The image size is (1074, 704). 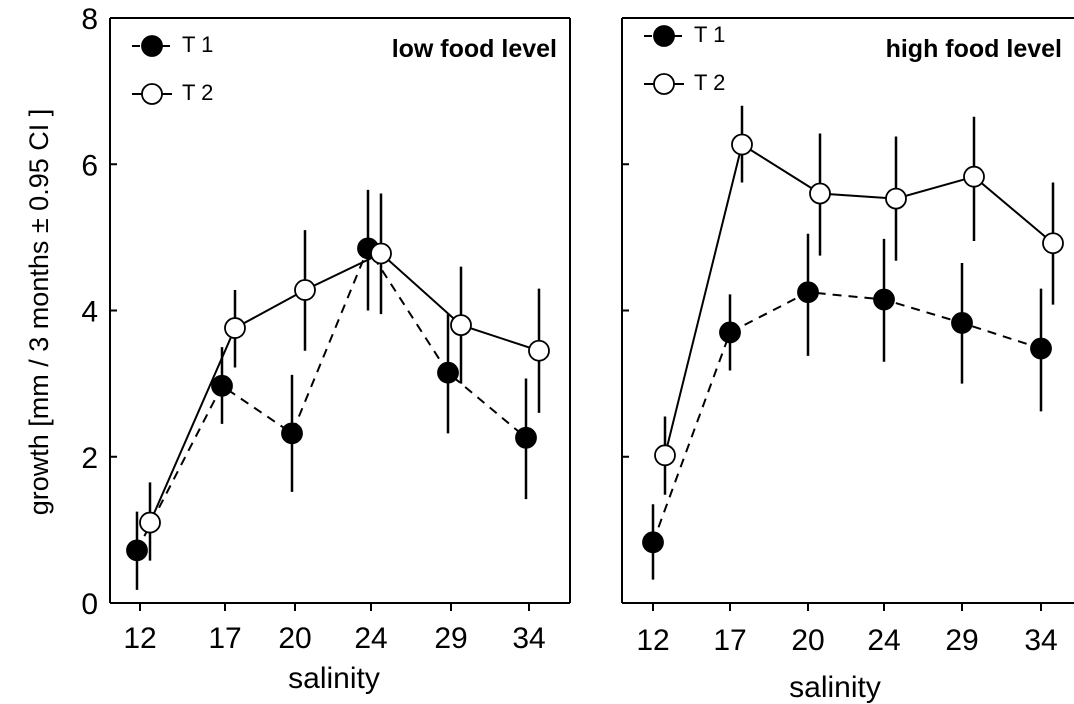 What do you see at coordinates (974, 49) in the screenshot?
I see `chart-title: high food level` at bounding box center [974, 49].